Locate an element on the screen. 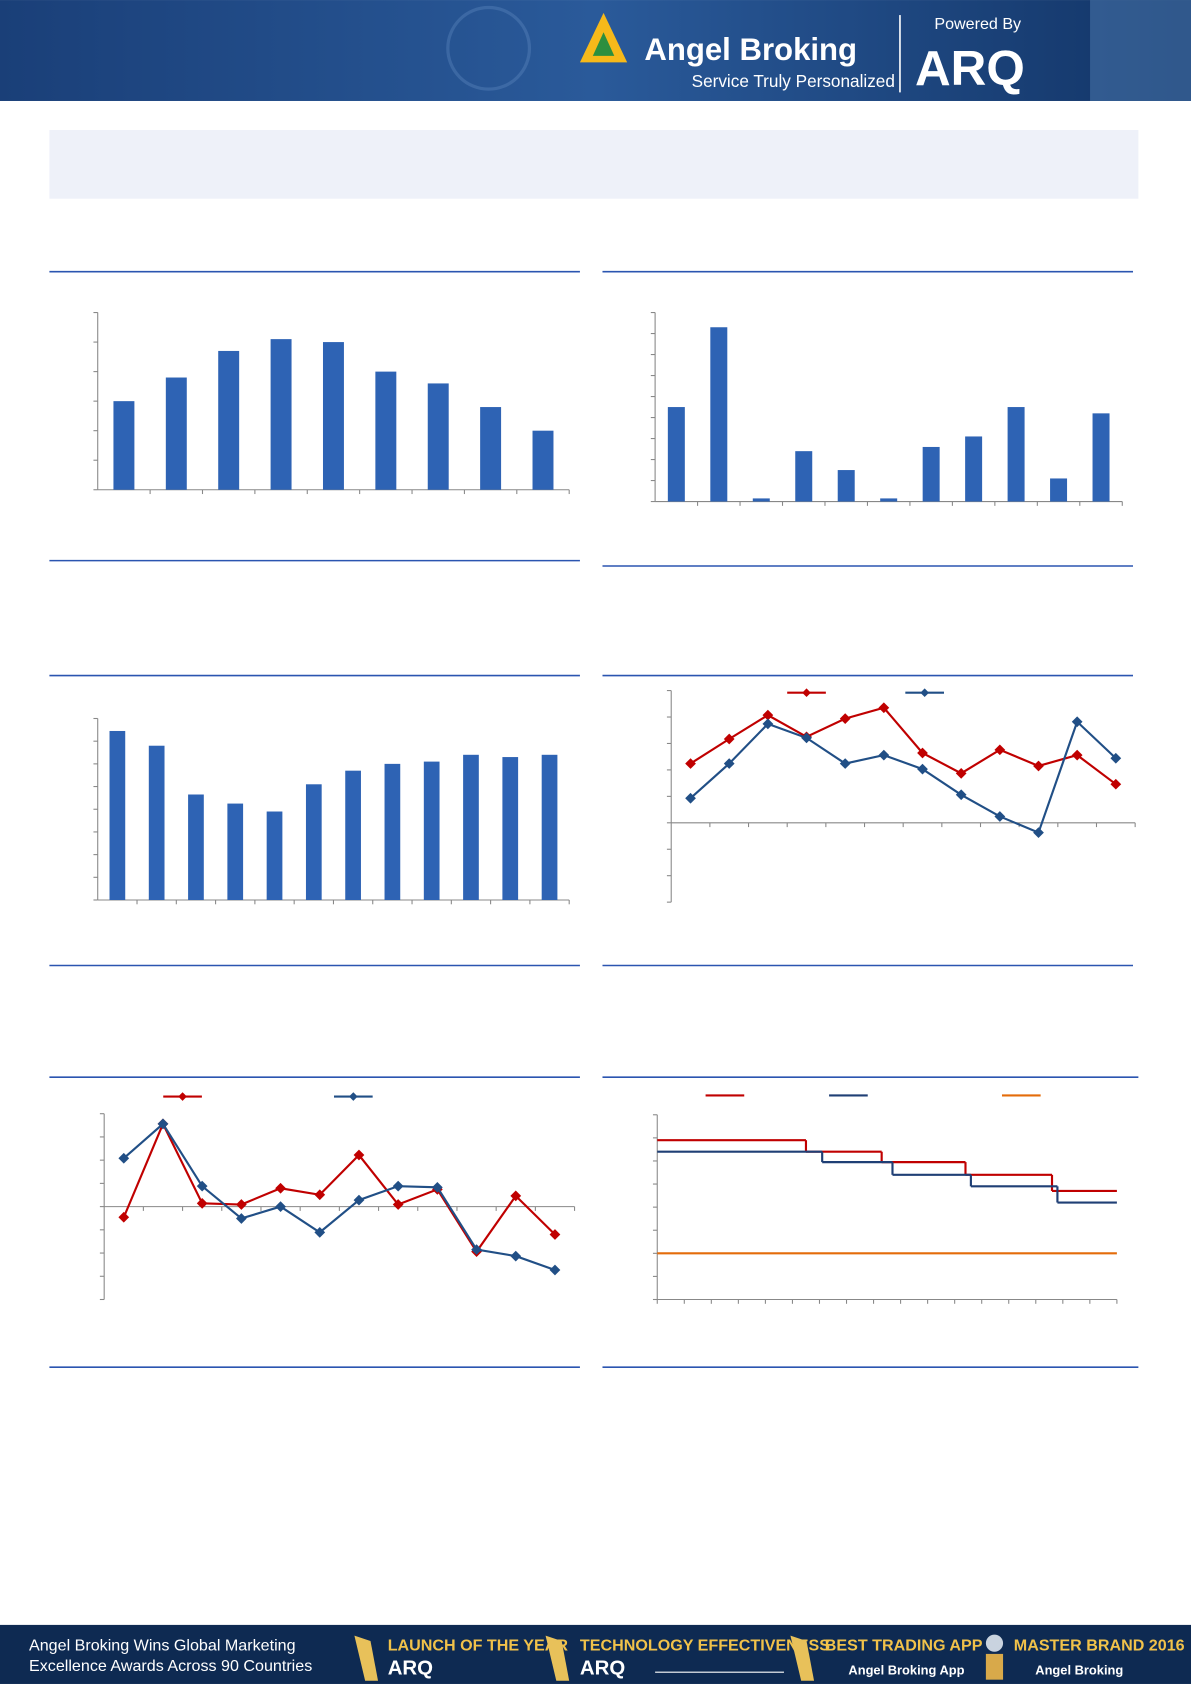 Image resolution: width=1191 pixels, height=1684 pixels. product-logo: ARQ is located at coordinates (970, 68).